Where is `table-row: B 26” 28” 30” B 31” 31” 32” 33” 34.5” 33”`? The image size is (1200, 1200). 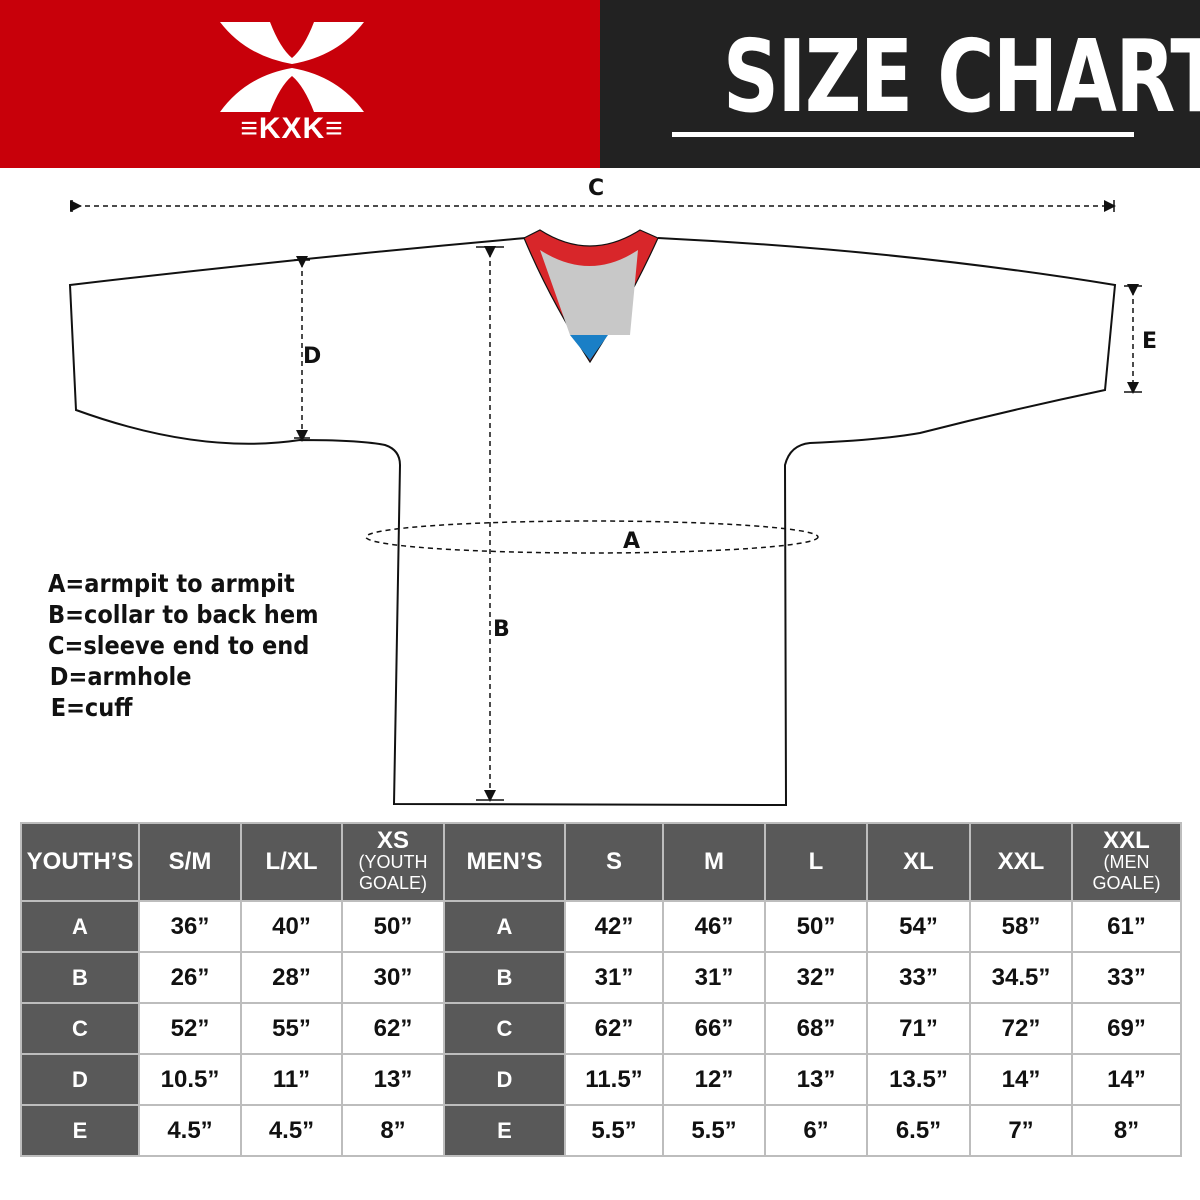
table-row: B 26” 28” 30” B 31” 31” 32” 33” 34.5” 33” is located at coordinates (601, 977).